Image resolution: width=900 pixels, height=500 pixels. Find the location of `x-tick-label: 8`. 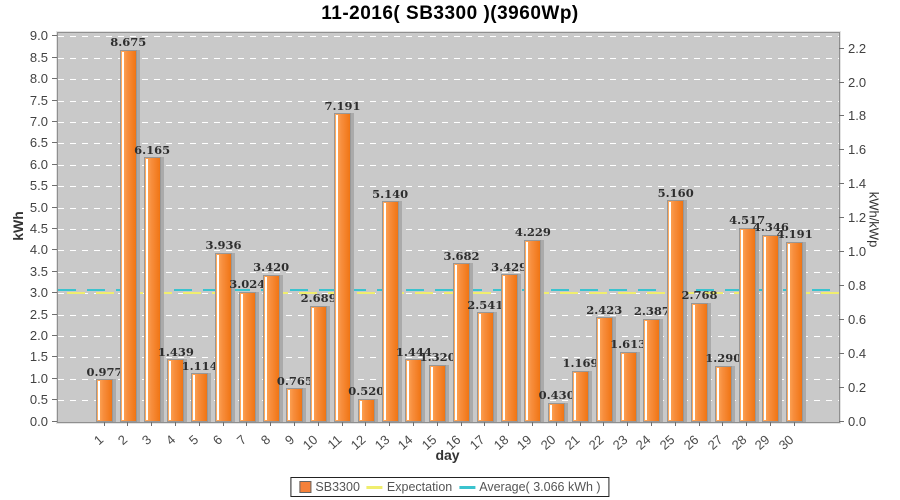

x-tick-label: 8 is located at coordinates (265, 439).